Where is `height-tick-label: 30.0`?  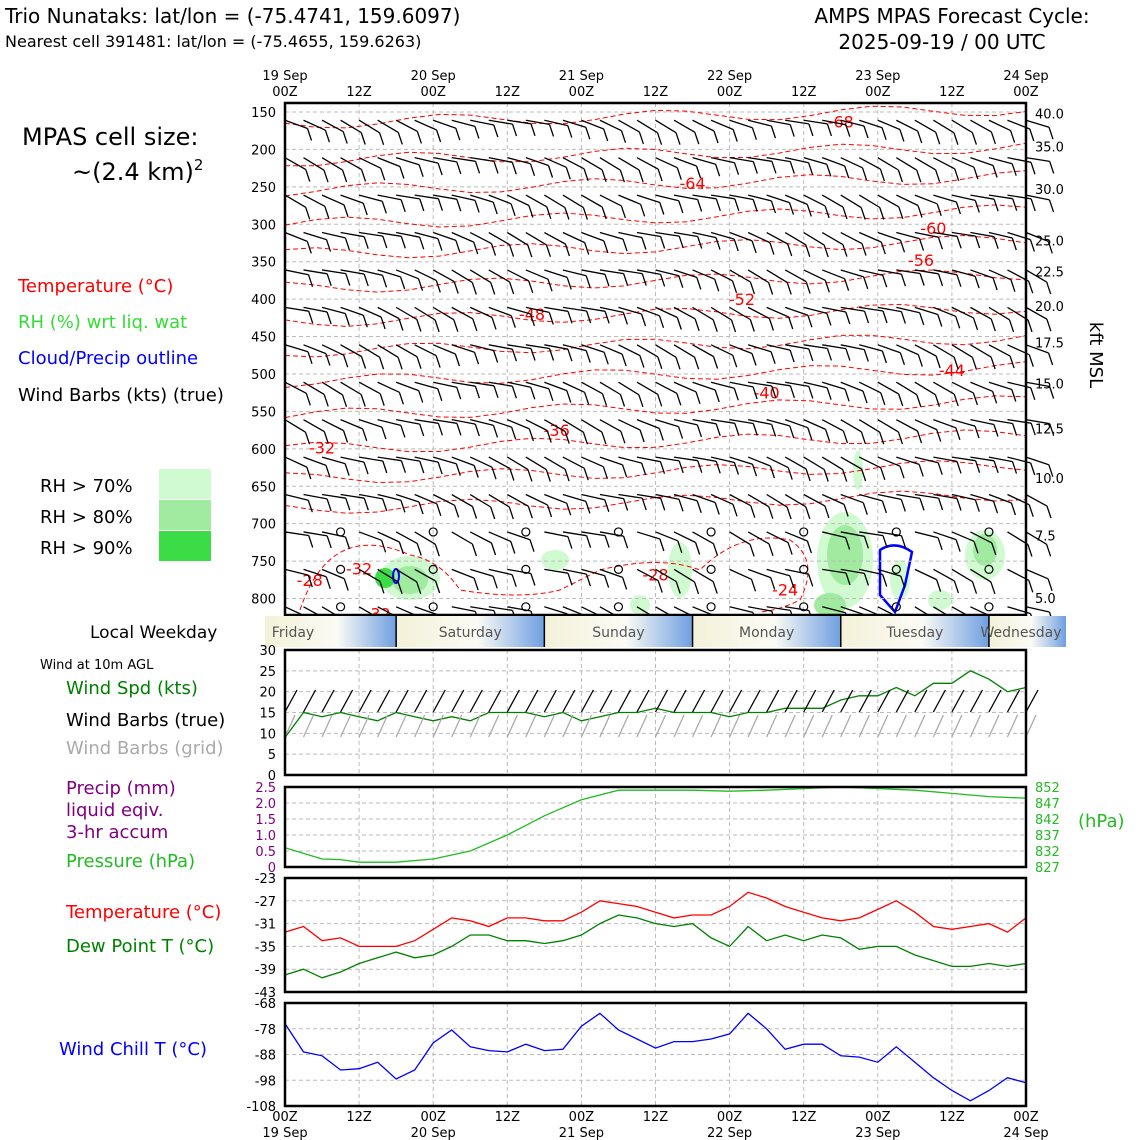
height-tick-label: 30.0 is located at coordinates (1049, 190).